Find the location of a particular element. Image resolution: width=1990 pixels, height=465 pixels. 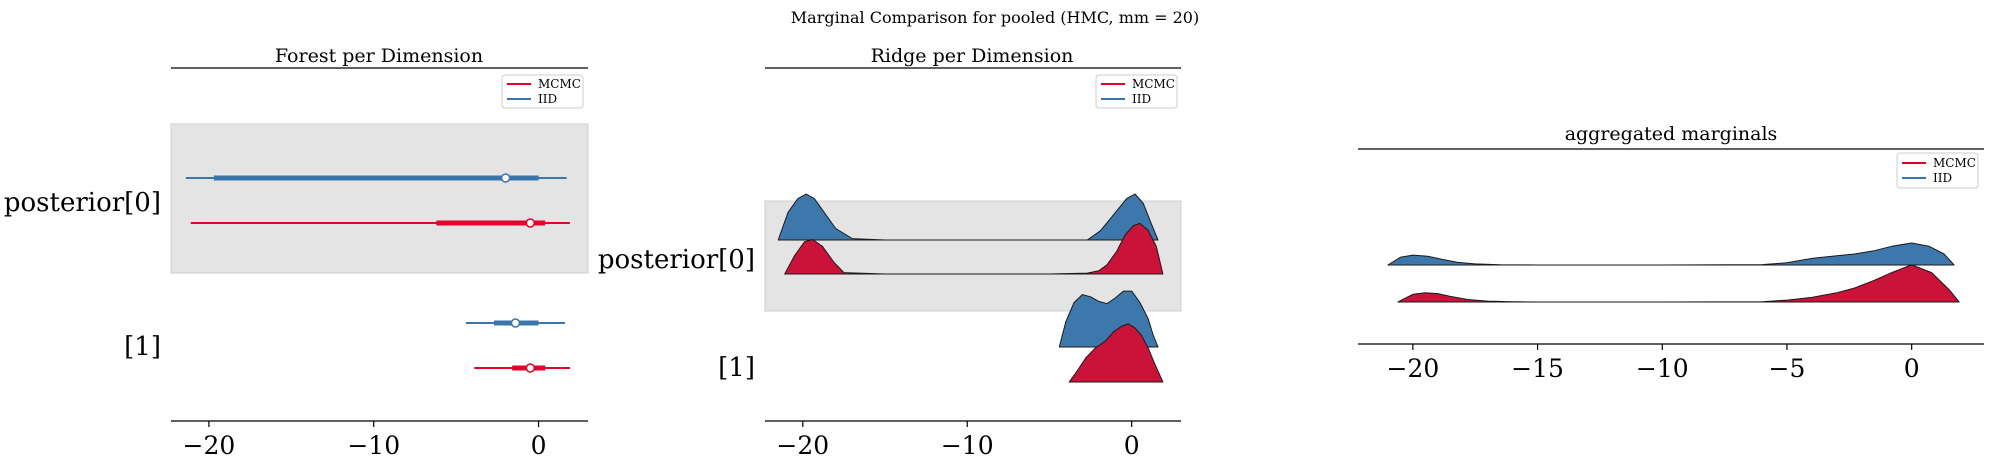

density-ridge-mcmc is located at coordinates (1678, 283).